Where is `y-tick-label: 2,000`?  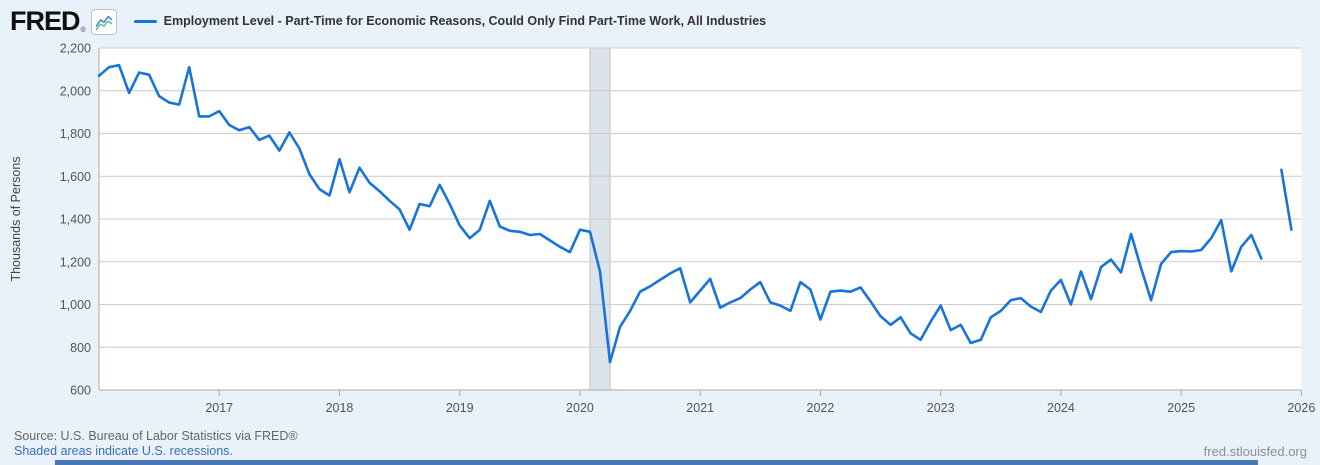
y-tick-label: 2,000 is located at coordinates (75, 91).